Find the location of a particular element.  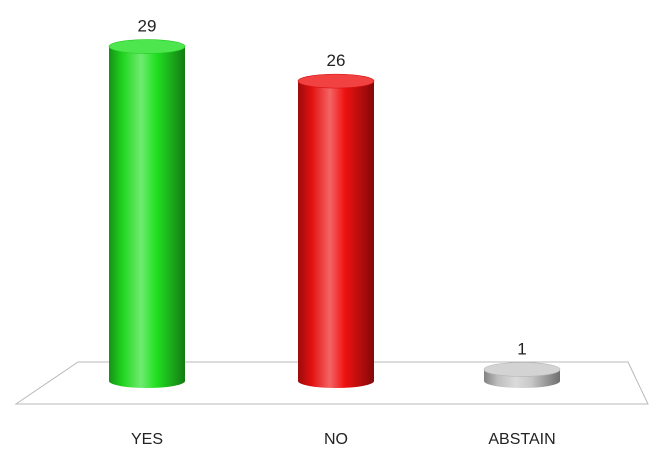

bar-yes-top is located at coordinates (147, 46).